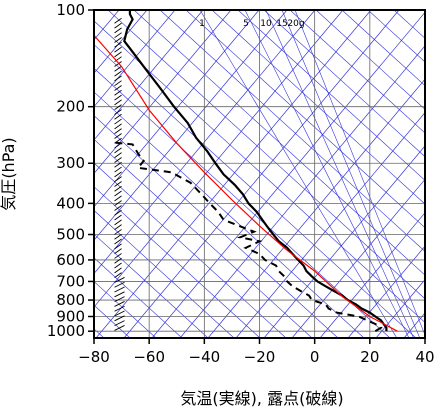  What do you see at coordinates (66, 331) in the screenshot?
I see `y-tick-label: 1000` at bounding box center [66, 331].